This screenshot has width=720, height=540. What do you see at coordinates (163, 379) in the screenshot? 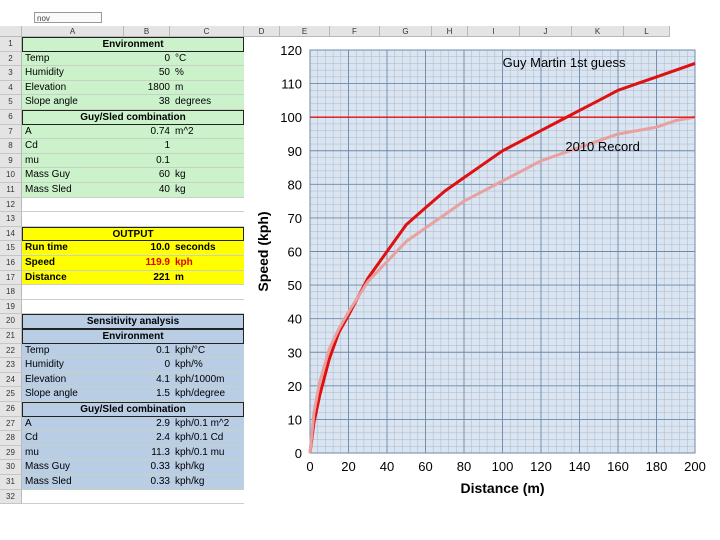
I see `cell-value: 4.1` at bounding box center [163, 379].